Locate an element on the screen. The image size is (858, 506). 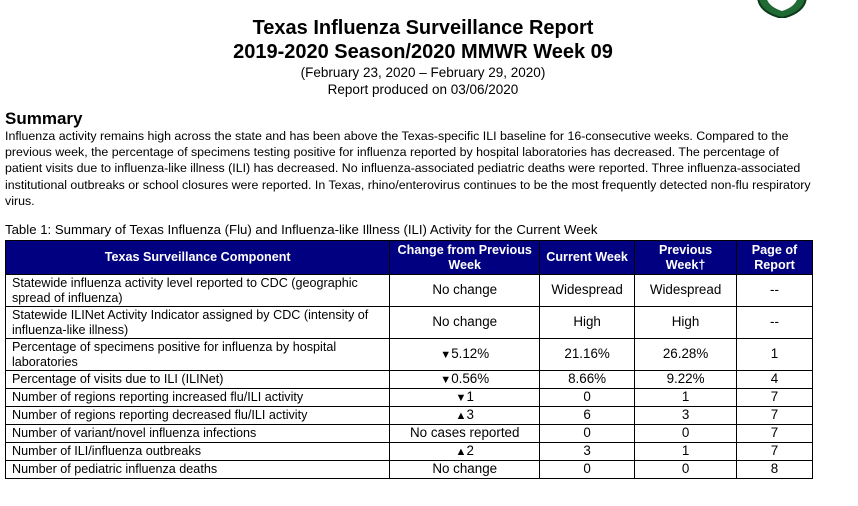
row-current: 6 is located at coordinates (587, 415).